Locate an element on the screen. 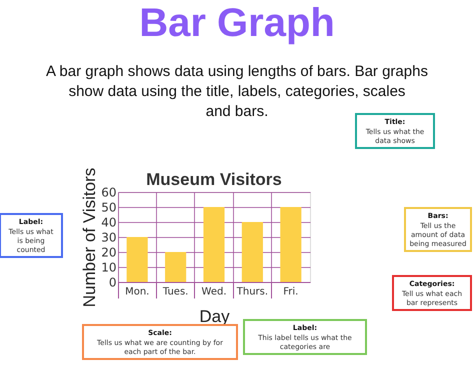  x-tick-label: Thurs. is located at coordinates (252, 292).